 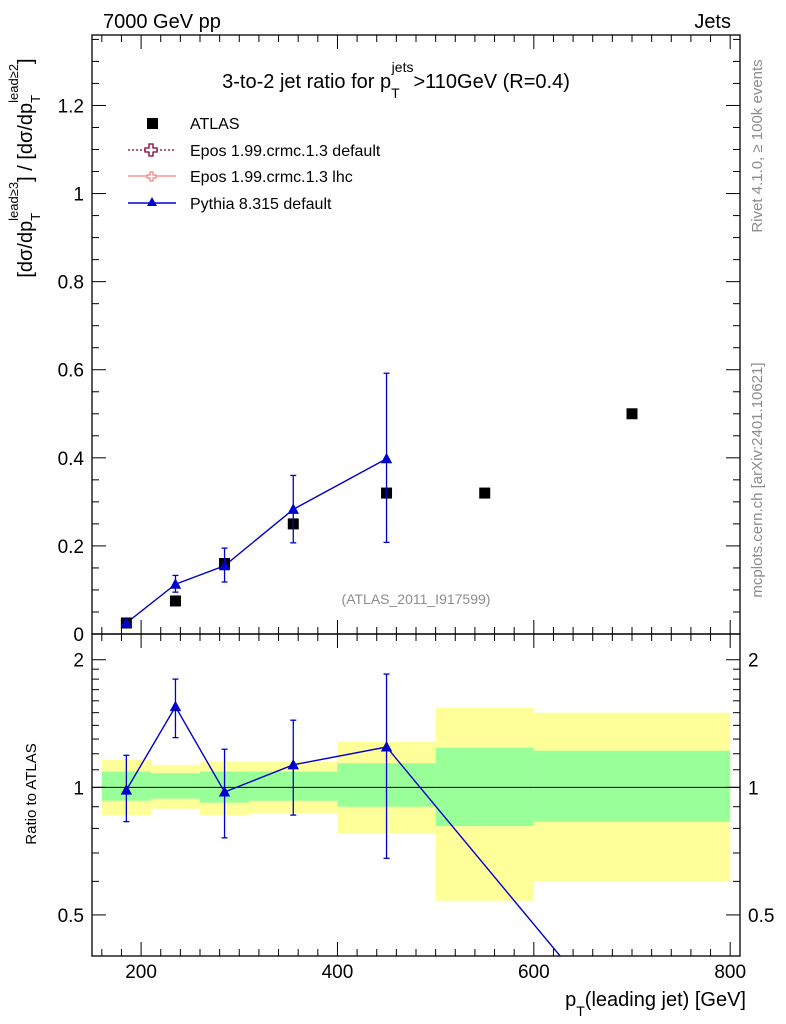 What do you see at coordinates (534, 972) in the screenshot?
I see `x-tick-label: 600` at bounding box center [534, 972].